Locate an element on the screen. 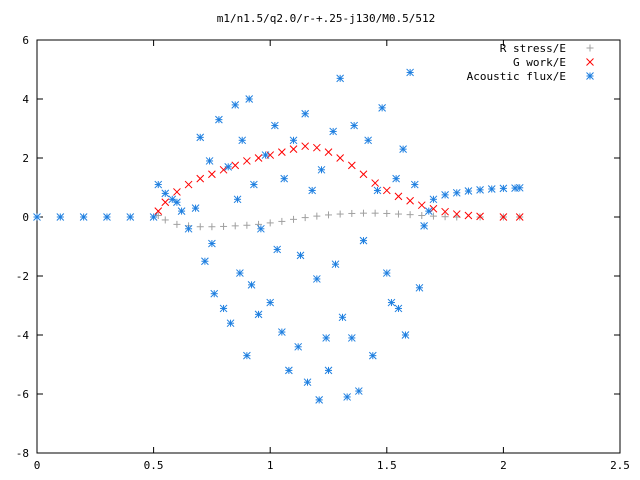  legend-label: G work/E is located at coordinates (539, 62).